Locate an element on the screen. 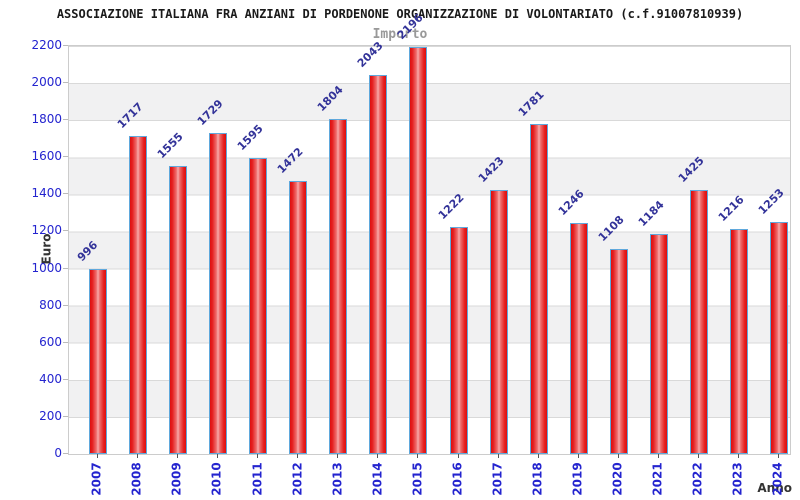  x-tick-label-text: 2014 is located at coordinates (377, 479).